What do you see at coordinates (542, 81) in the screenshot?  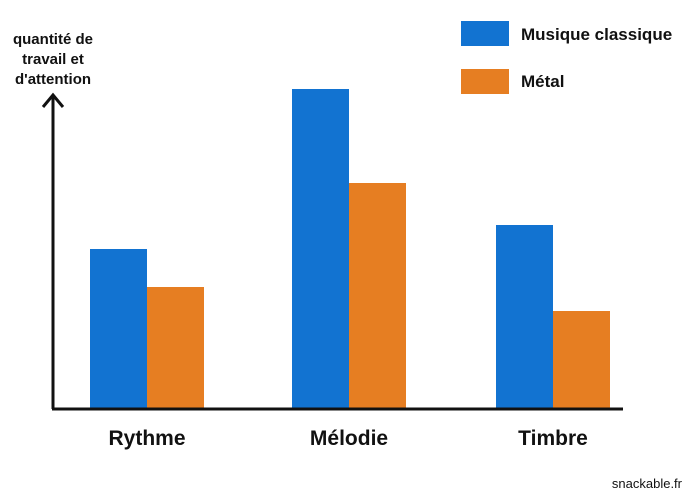 I see `legend-label-metal: Métal` at bounding box center [542, 81].